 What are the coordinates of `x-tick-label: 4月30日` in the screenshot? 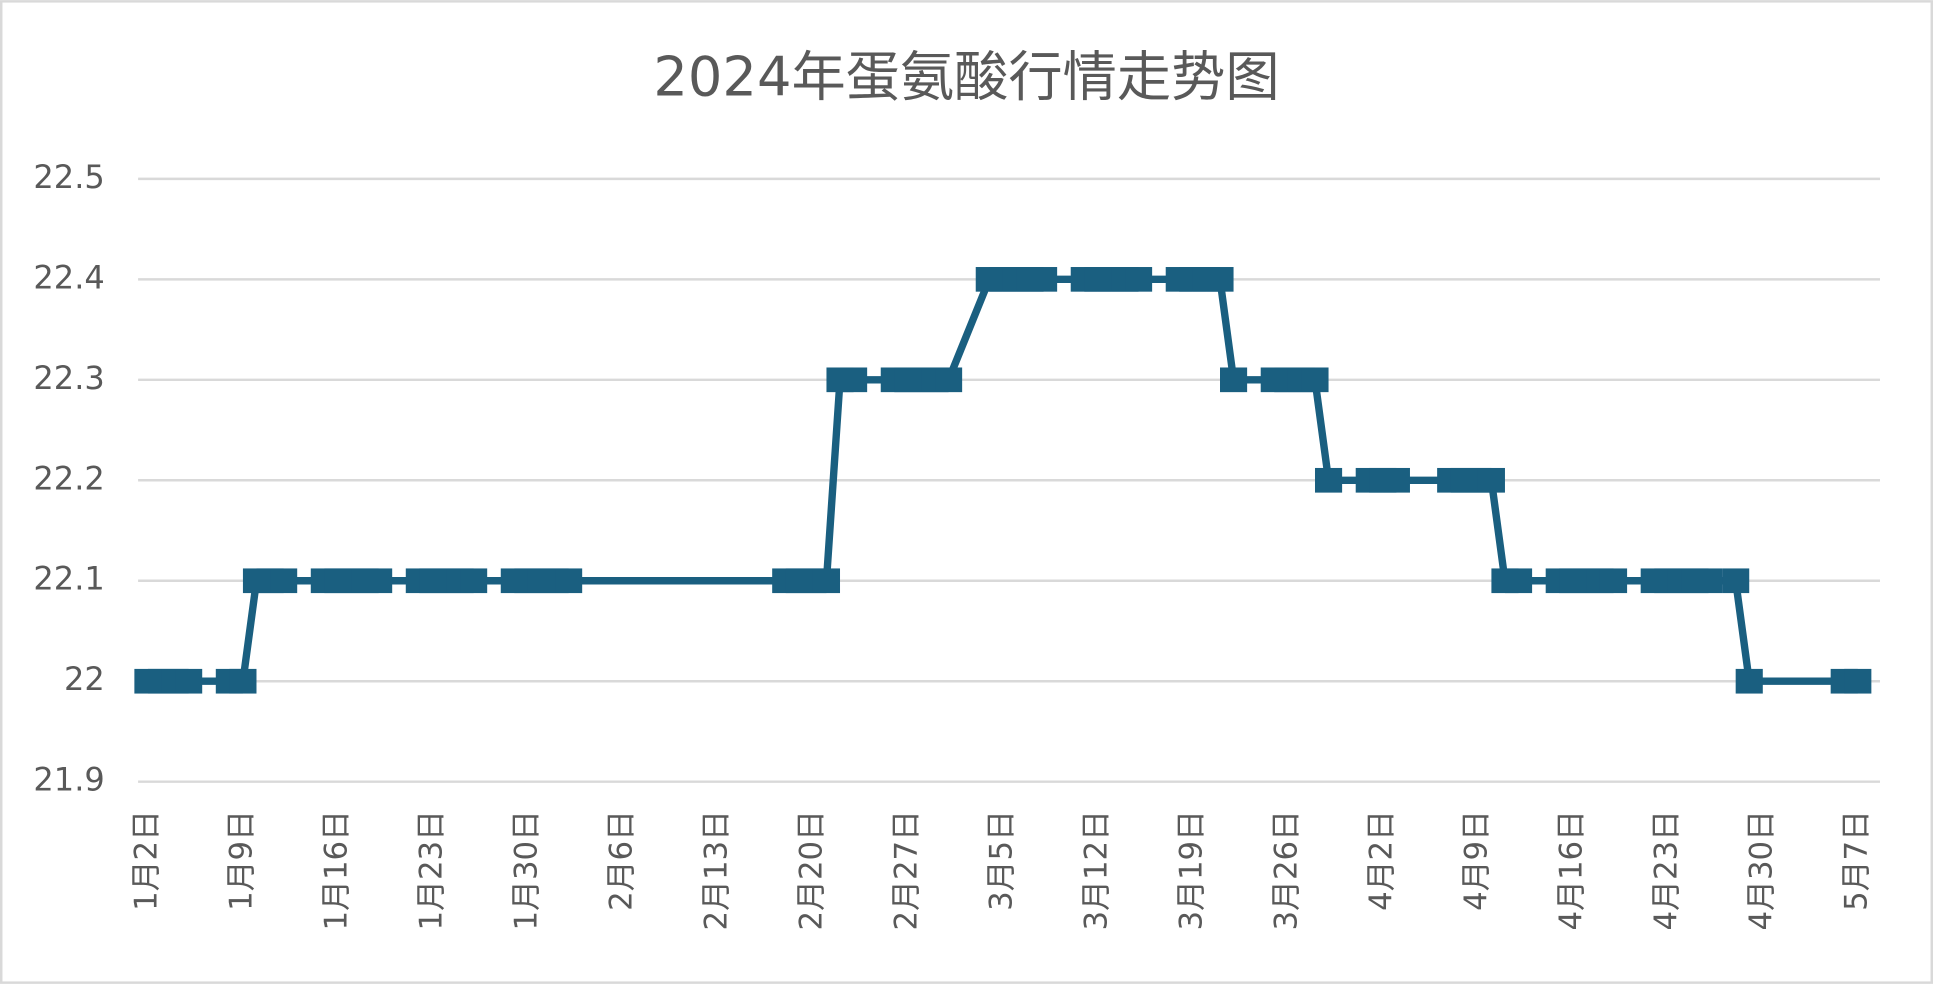 It's located at (1761, 870).